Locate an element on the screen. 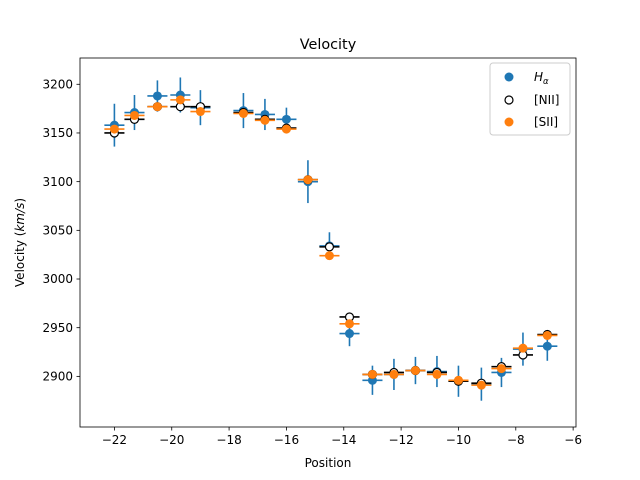 This screenshot has height=480, width=640. legend-marker-halpha is located at coordinates (509, 77).